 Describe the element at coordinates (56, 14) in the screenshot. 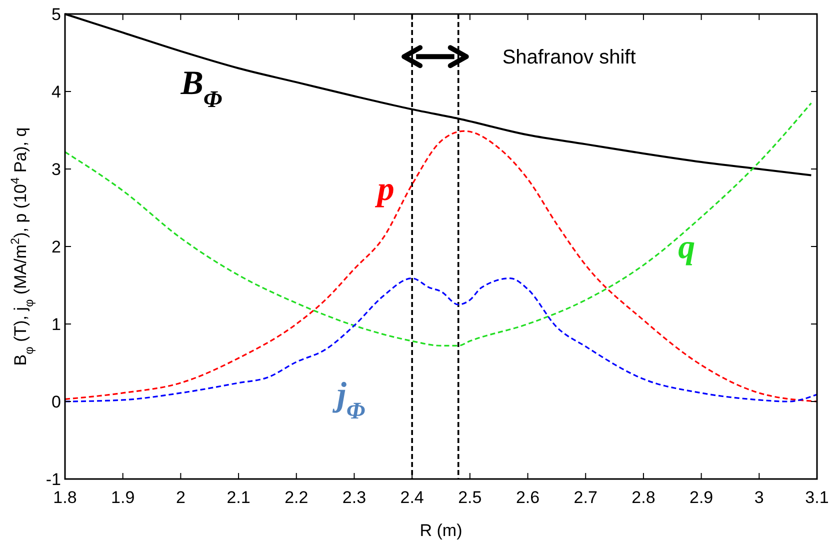

I see `y-tick-label: 5` at that location.